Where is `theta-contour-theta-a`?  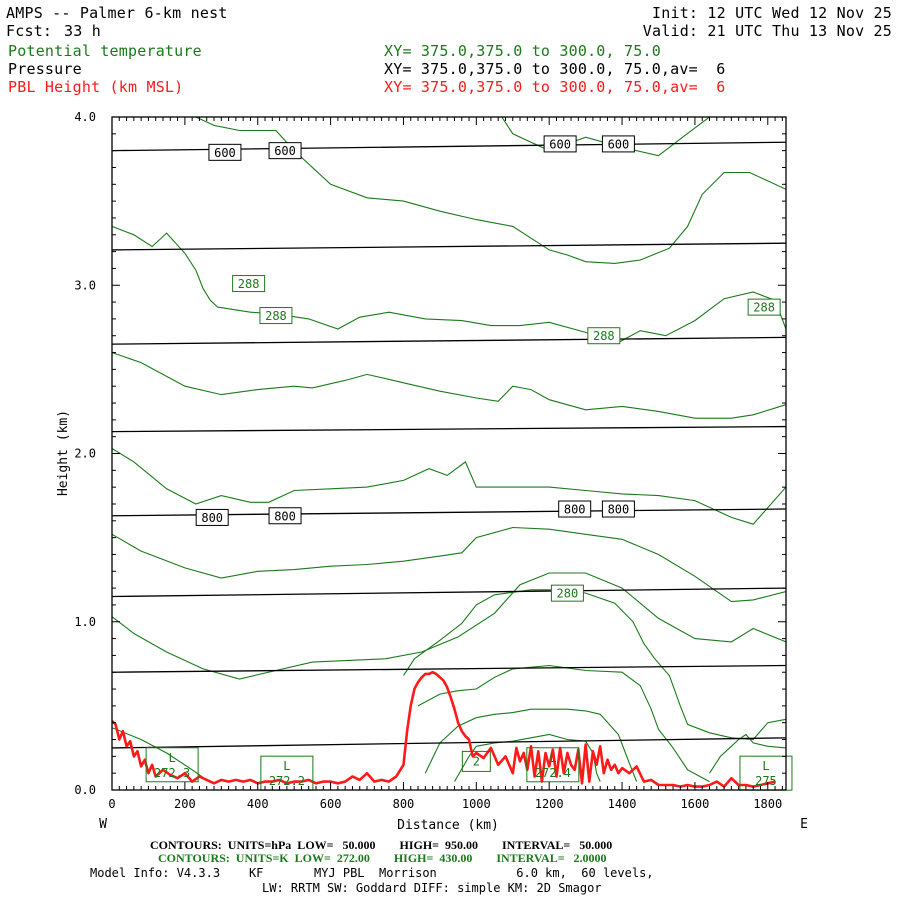 theta-contour-theta-a is located at coordinates (160, 754).